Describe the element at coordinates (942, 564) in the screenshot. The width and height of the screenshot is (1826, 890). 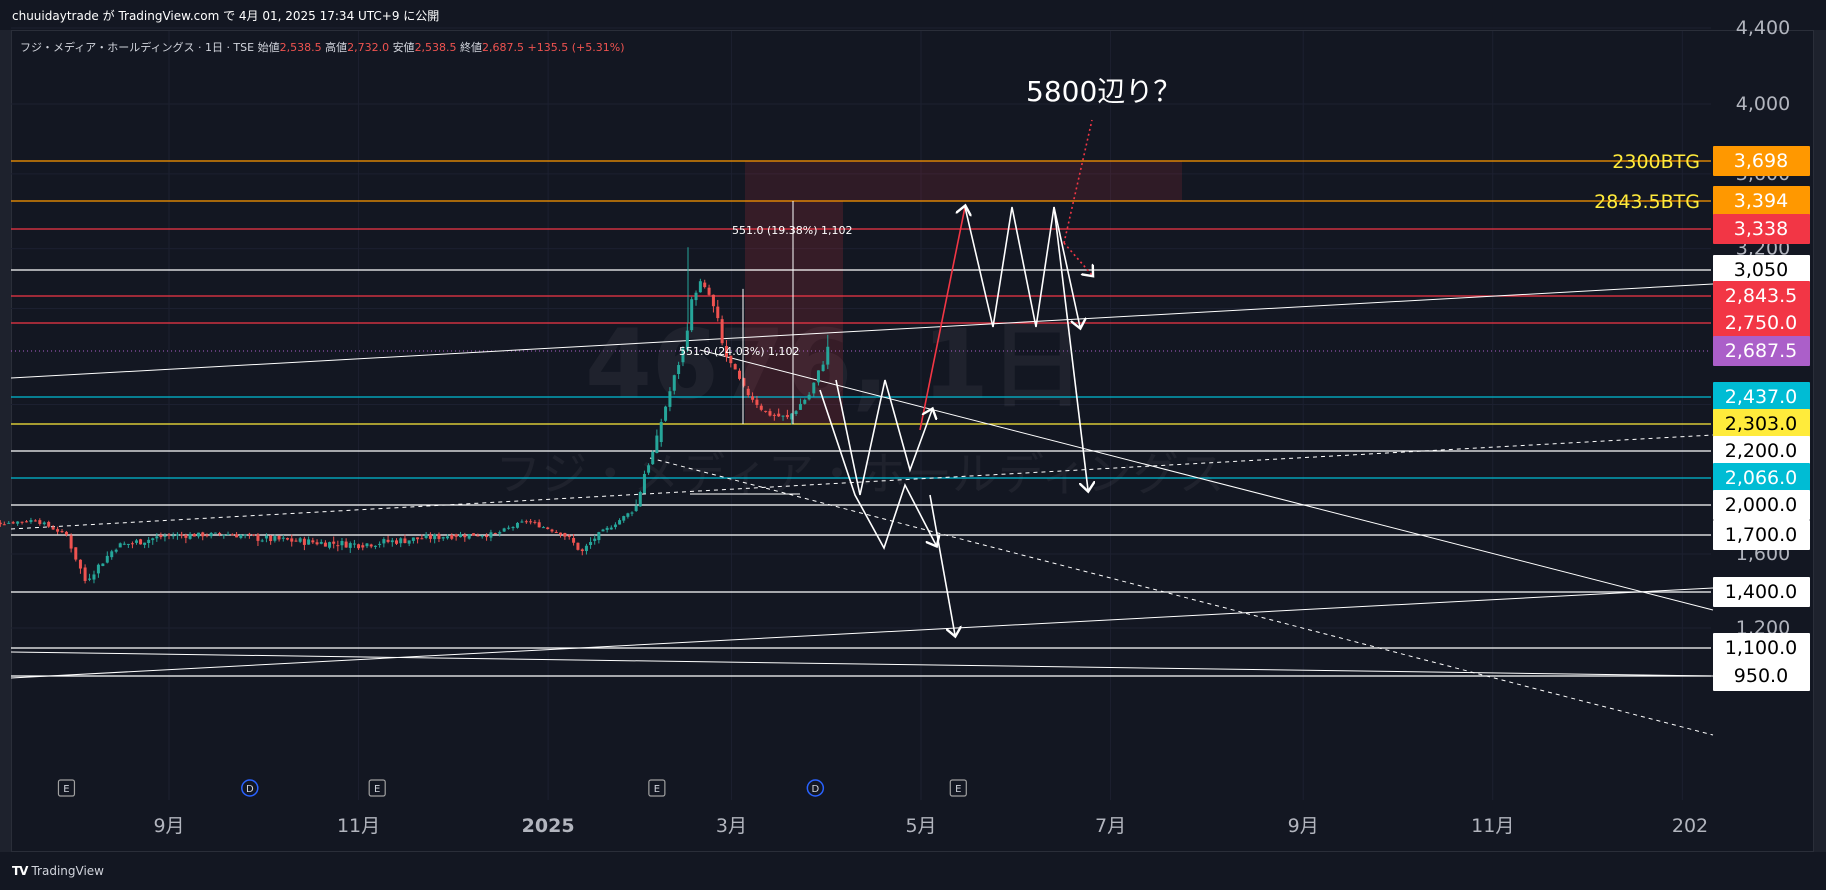
I see `scenario-path-deep` at that location.